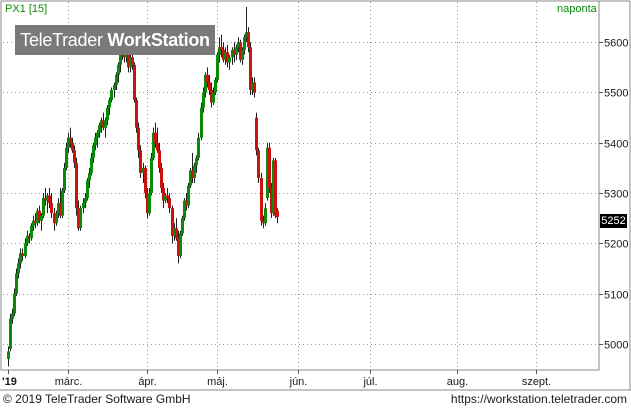 The height and width of the screenshot is (408, 631). I want to click on x-tick-label: jún., so click(298, 382).